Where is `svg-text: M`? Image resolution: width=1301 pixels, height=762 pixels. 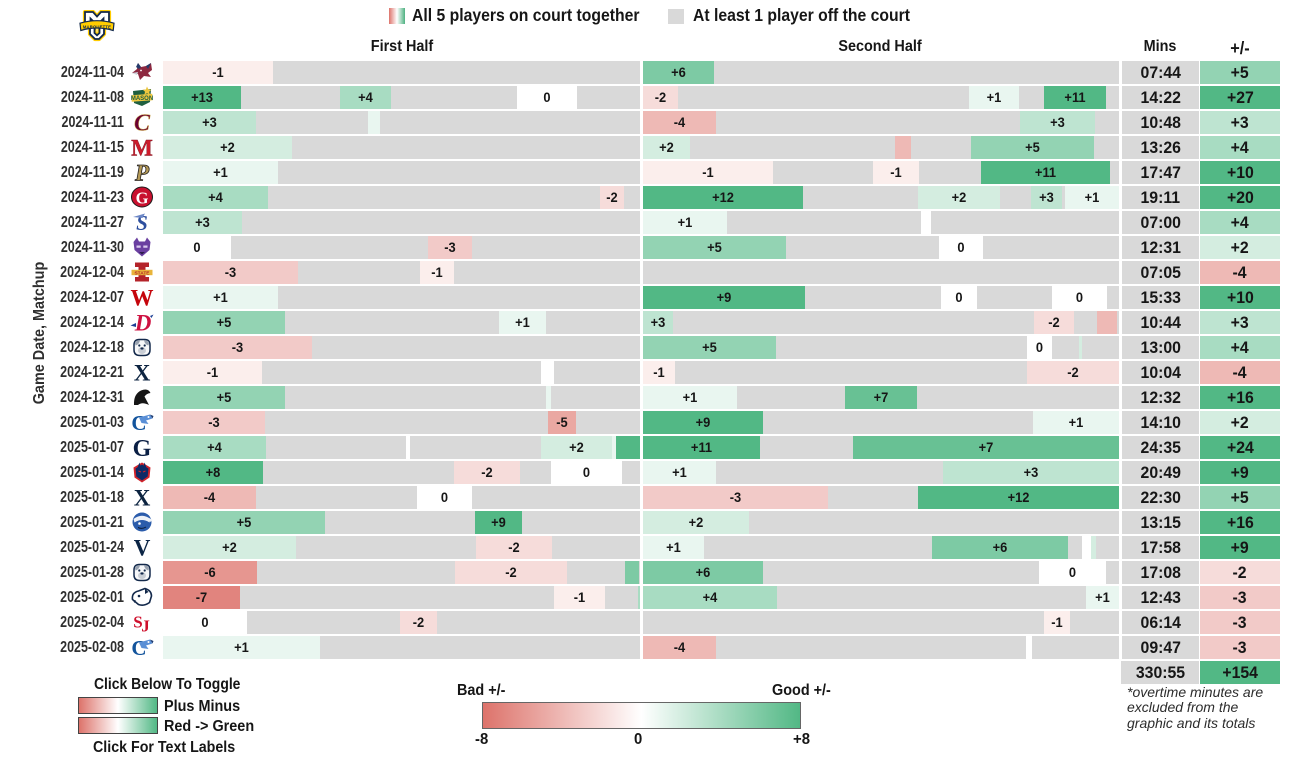 svg-text: M is located at coordinates (142, 147).